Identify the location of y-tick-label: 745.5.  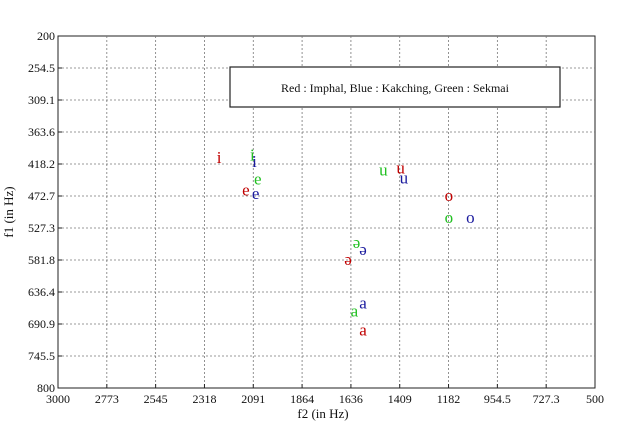
(41, 356).